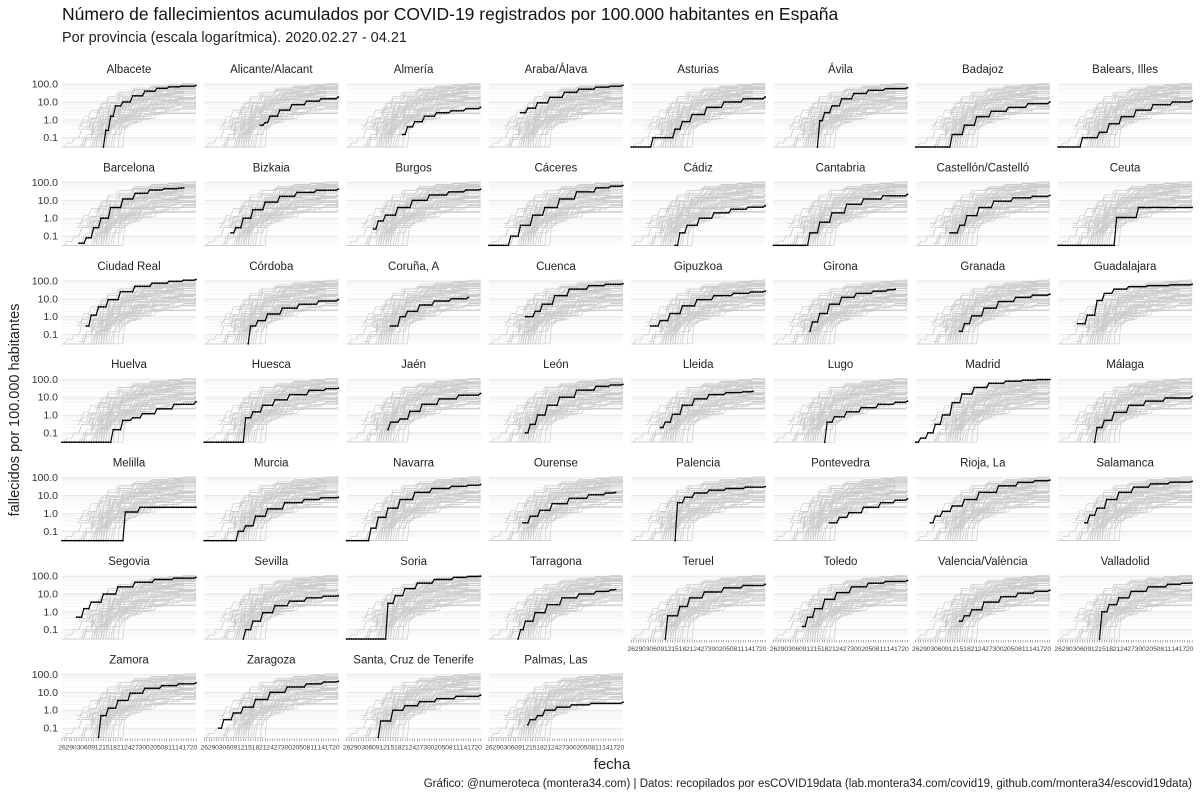 The height and width of the screenshot is (800, 1200). I want to click on facet-panel: Araba/Álava, so click(556, 105).